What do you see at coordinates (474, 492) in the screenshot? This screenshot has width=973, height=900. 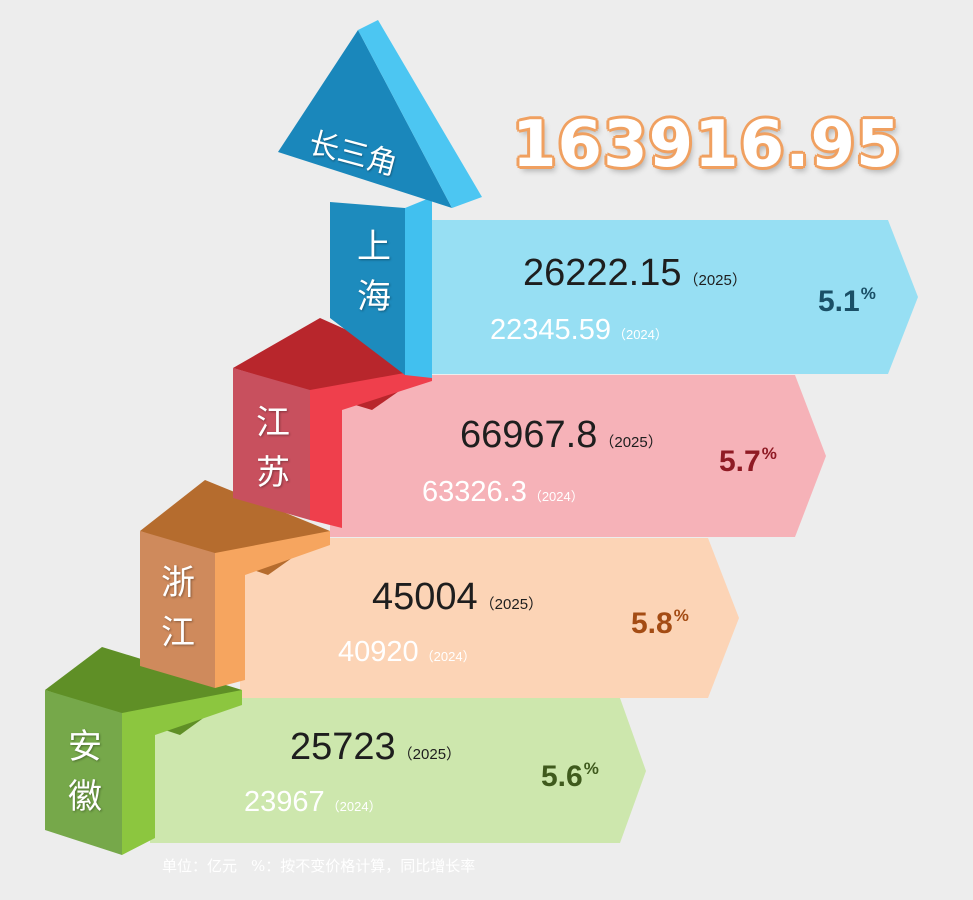 I see `jiangsu-value-2024-number: 63326.3` at bounding box center [474, 492].